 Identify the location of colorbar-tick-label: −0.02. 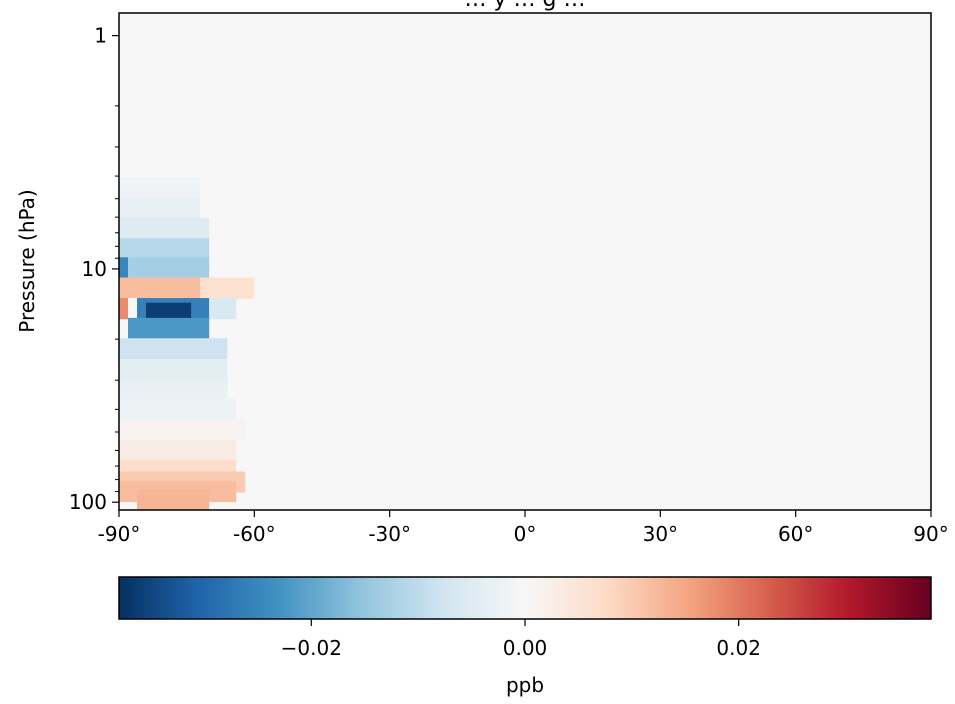
(311, 648).